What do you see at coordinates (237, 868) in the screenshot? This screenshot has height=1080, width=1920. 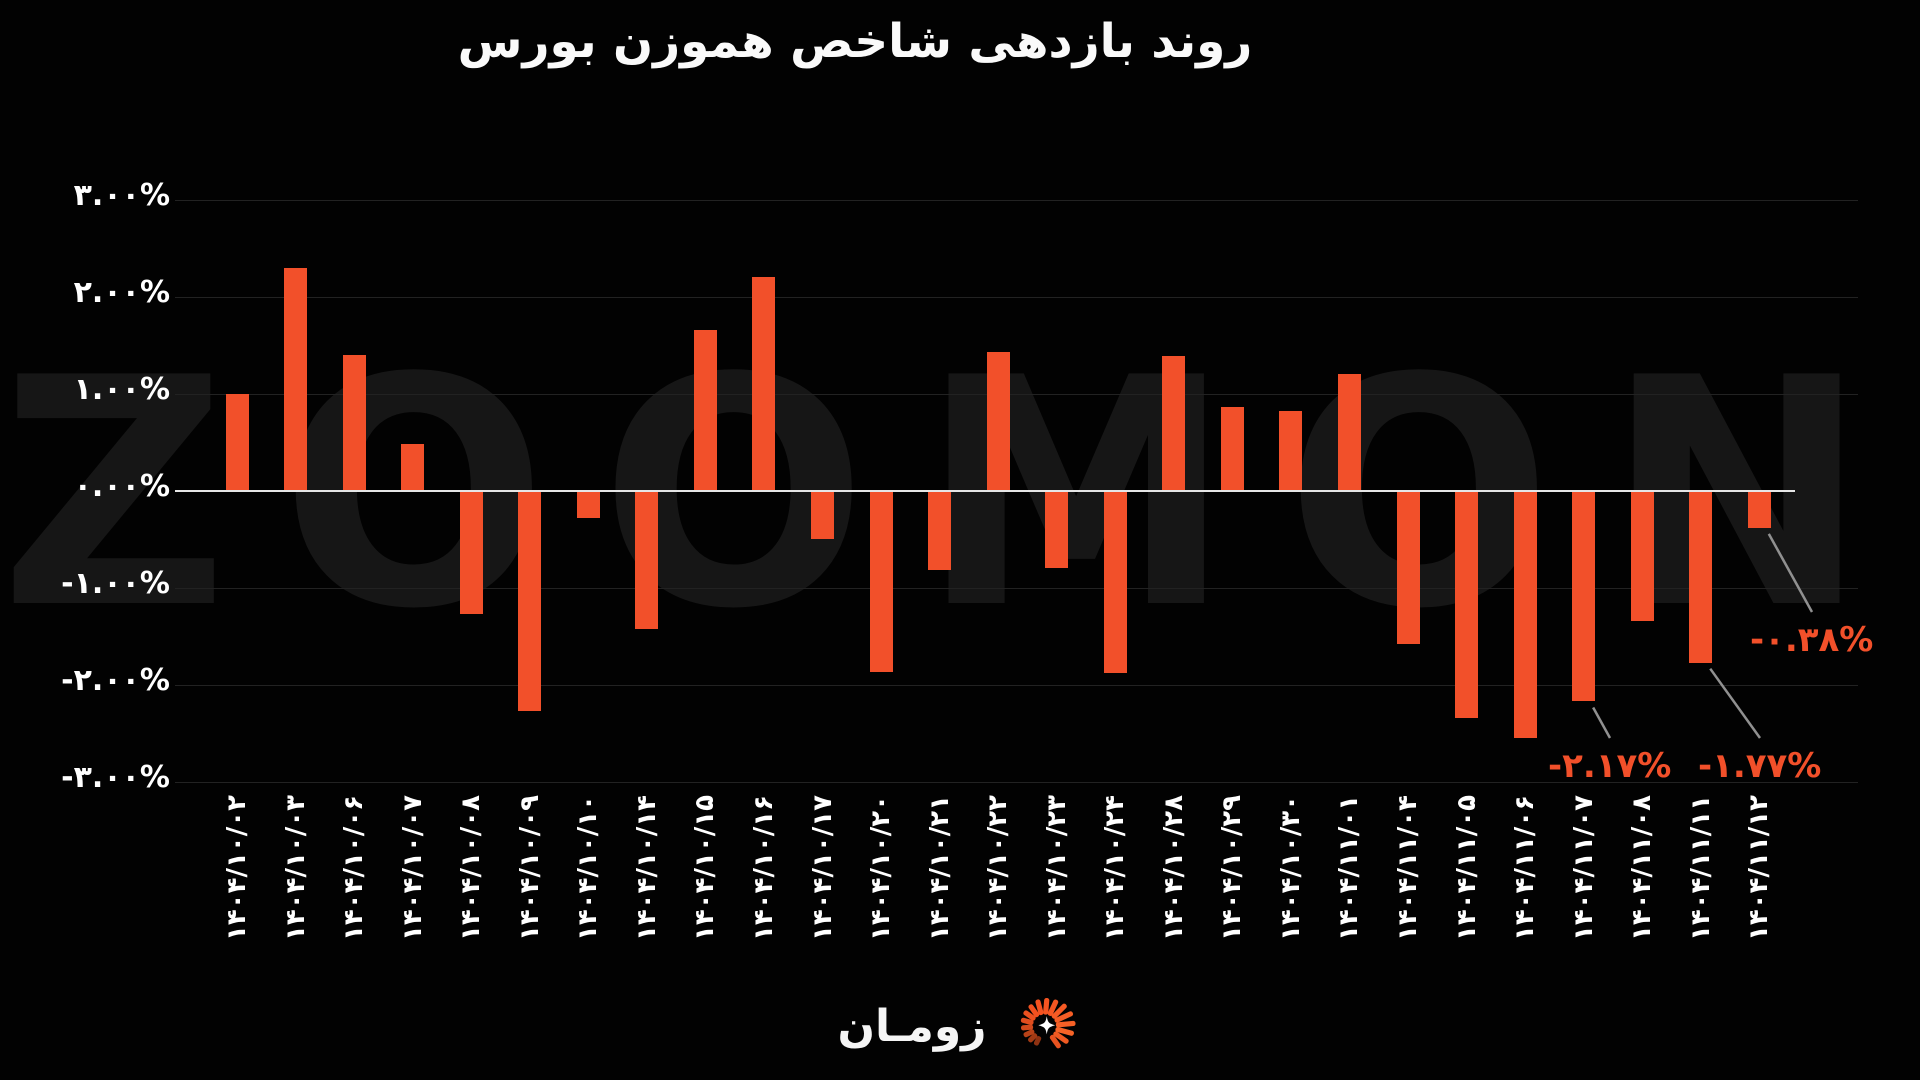 I see `x-axis-tick-label: ۱۴۰۴/۱۰/۰۲` at bounding box center [237, 868].